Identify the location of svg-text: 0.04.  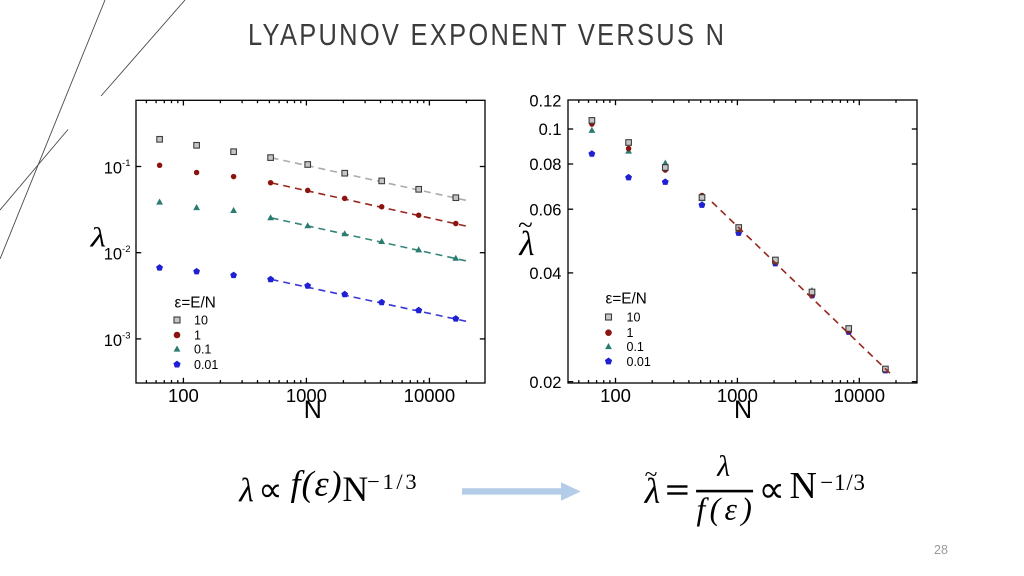
(545, 274).